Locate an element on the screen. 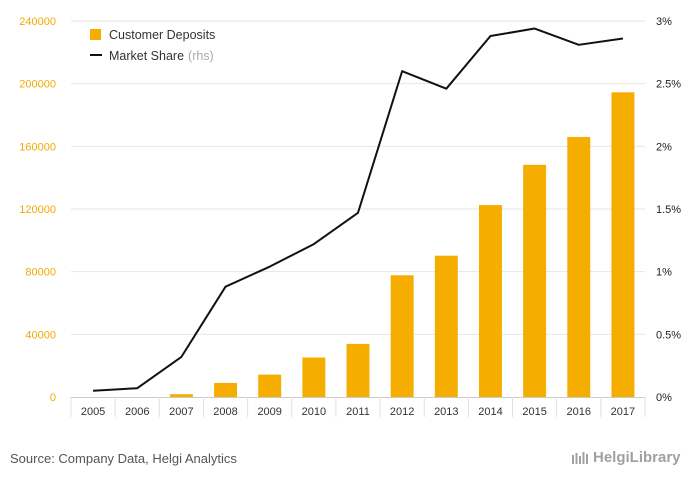  helgi-library-logo: HelgiLibrary is located at coordinates (626, 457).